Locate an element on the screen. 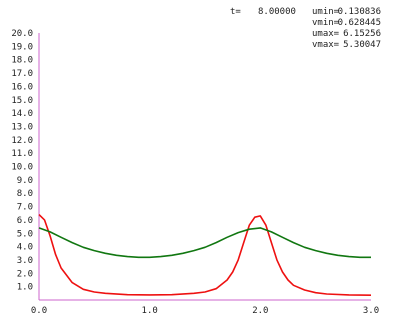 This screenshot has width=393, height=322. vmin-label: vmin= is located at coordinates (326, 23).